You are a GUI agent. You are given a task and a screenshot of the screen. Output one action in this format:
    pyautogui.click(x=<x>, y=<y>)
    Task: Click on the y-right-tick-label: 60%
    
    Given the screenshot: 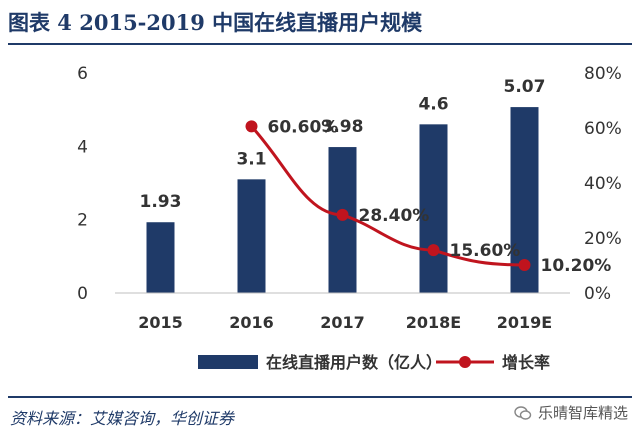 What is the action you would take?
    pyautogui.click(x=603, y=129)
    